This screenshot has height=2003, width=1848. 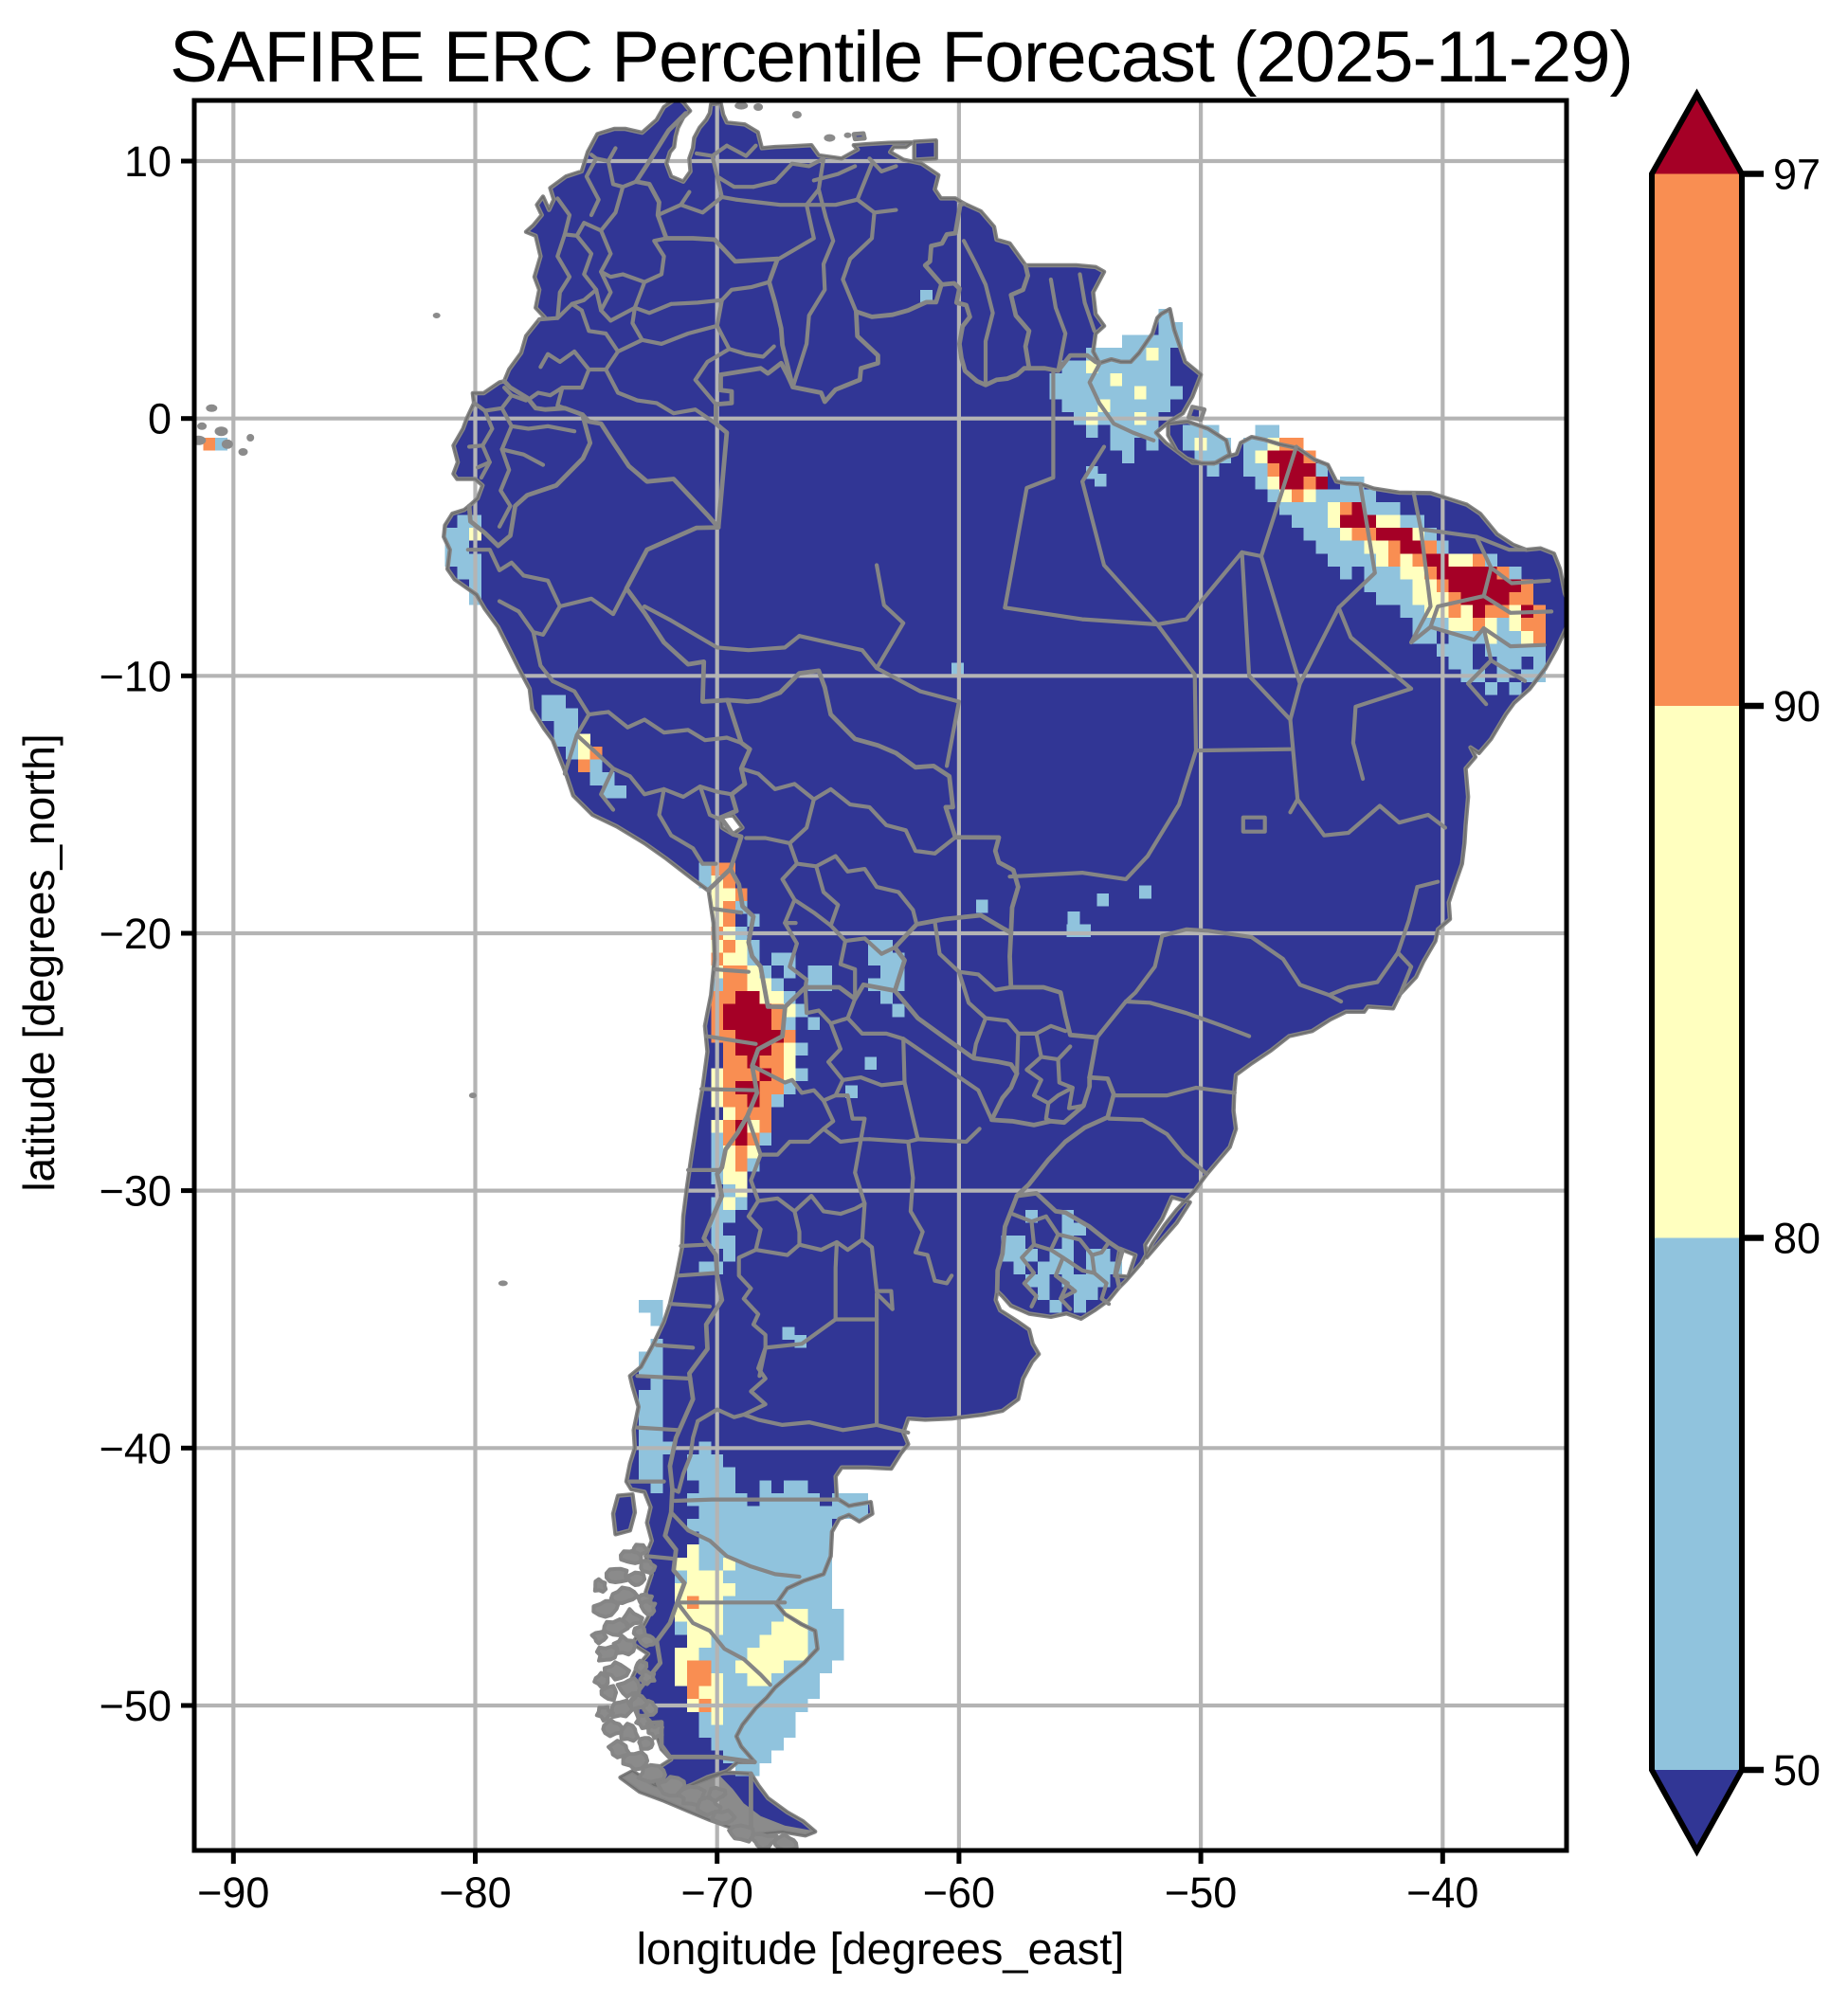 What do you see at coordinates (1797, 175) in the screenshot?
I see `svg-text: 97` at bounding box center [1797, 175].